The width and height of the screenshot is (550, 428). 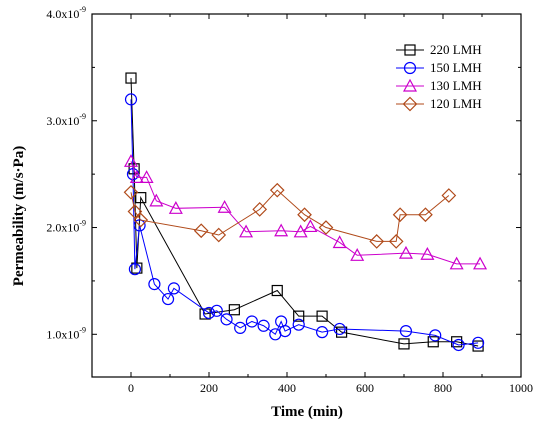 What do you see at coordinates (19, 216) in the screenshot?
I see `y-axis-title: Permeability (m/s·Pa)` at bounding box center [19, 216].